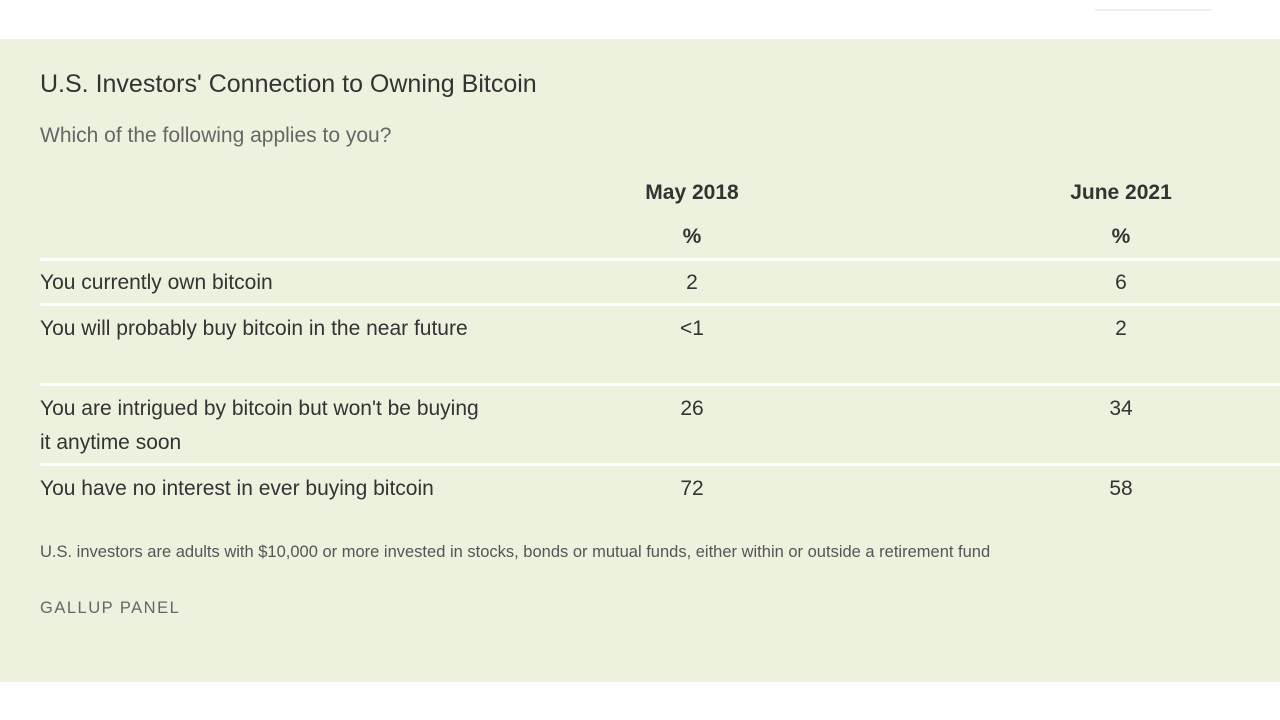  Describe the element at coordinates (1121, 282) in the screenshot. I see `cell-own-bitcoin-june-2021: 6` at that location.